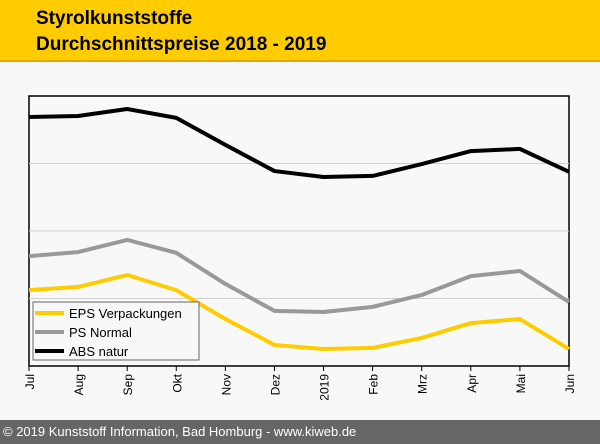 Image resolution: width=600 pixels, height=444 pixels. Describe the element at coordinates (128, 385) in the screenshot. I see `x-tick-label: Sep` at that location.